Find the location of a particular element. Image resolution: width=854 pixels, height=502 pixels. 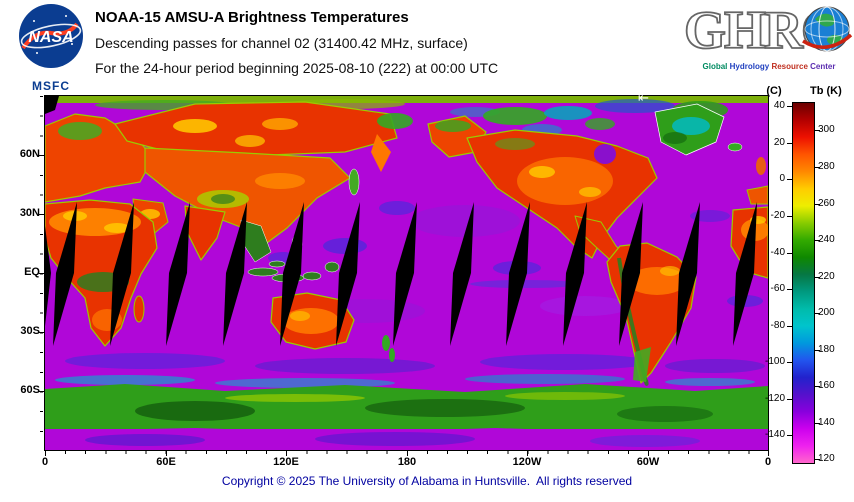

colorbar-c-tick: -80 is located at coordinates (777, 325).